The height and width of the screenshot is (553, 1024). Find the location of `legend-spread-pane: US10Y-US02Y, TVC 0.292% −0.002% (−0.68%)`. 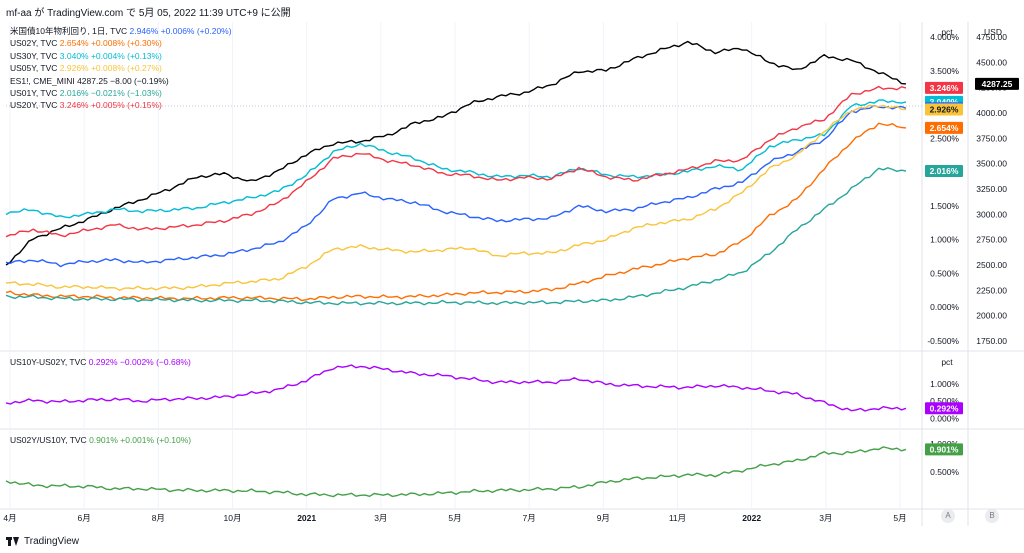

legend-spread-pane: US10Y-US02Y, TVC 0.292% −0.002% (−0.68%) is located at coordinates (100, 362).